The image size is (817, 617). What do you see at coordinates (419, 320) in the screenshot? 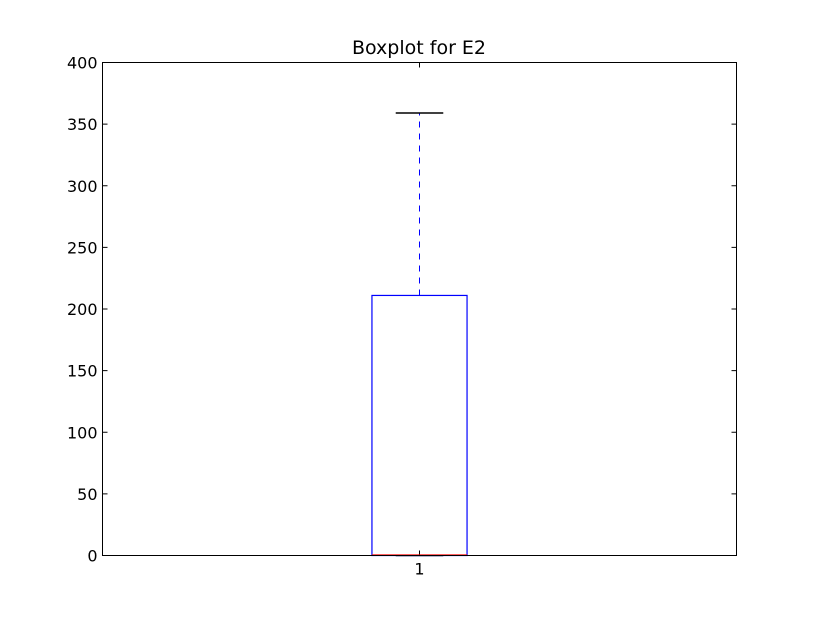
I see `x-axis-ticks: 1` at bounding box center [419, 320].